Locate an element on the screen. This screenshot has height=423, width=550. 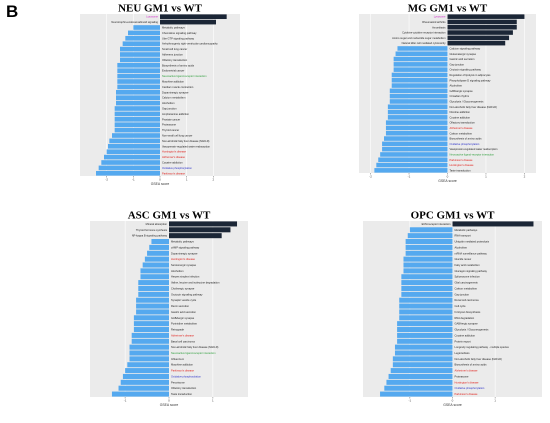
category-label: Cytokine-cytokine receptor interaction is located at coordinates (424, 33).